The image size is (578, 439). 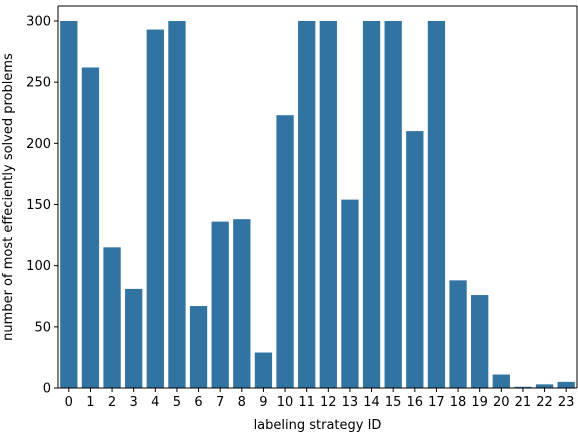 What do you see at coordinates (306, 402) in the screenshot?
I see `x-tick-label: 11` at bounding box center [306, 402].